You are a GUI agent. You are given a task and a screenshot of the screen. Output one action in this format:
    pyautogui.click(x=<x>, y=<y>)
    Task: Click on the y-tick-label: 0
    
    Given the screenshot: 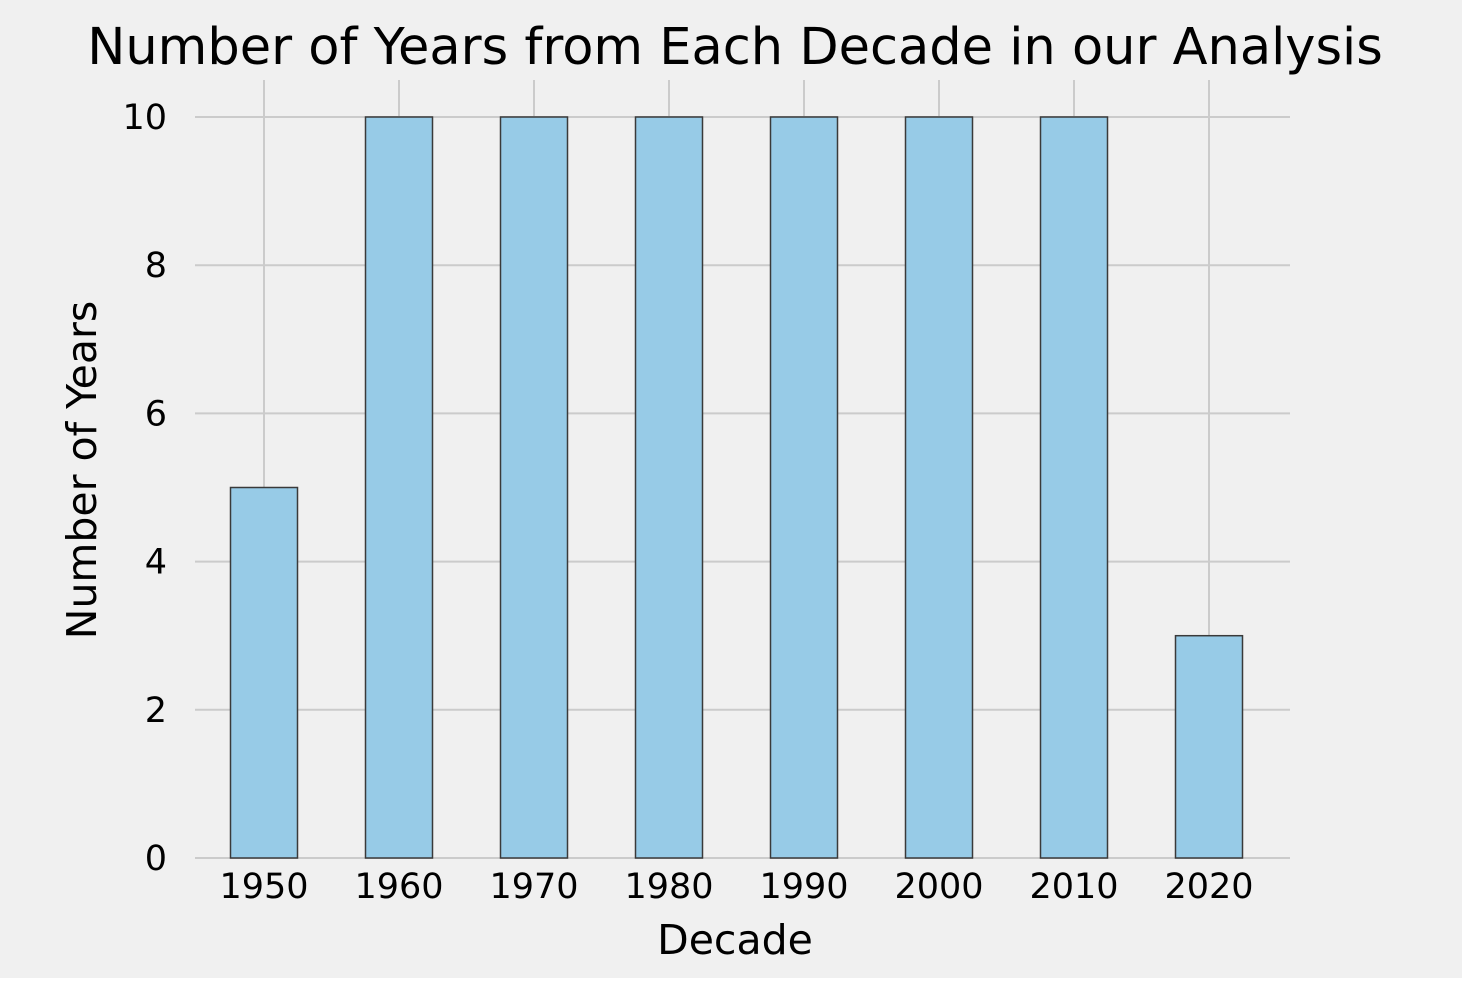 What is the action you would take?
    pyautogui.click(x=156, y=859)
    